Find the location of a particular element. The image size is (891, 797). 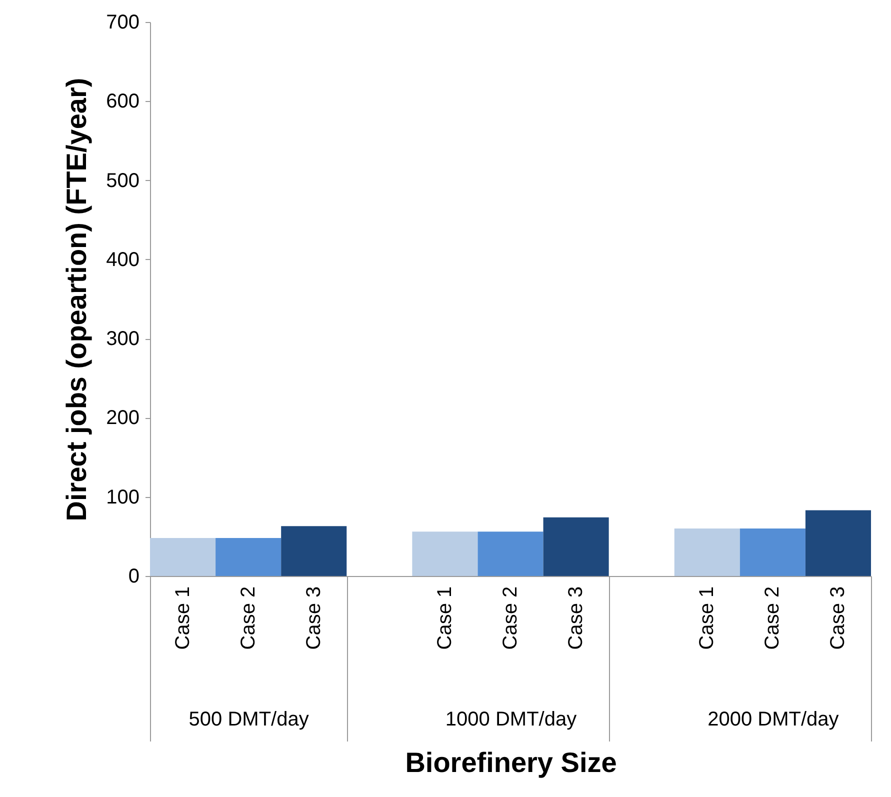

y-axis-title: Direct jobs (opeartion) (FTE/year) is located at coordinates (76, 300).